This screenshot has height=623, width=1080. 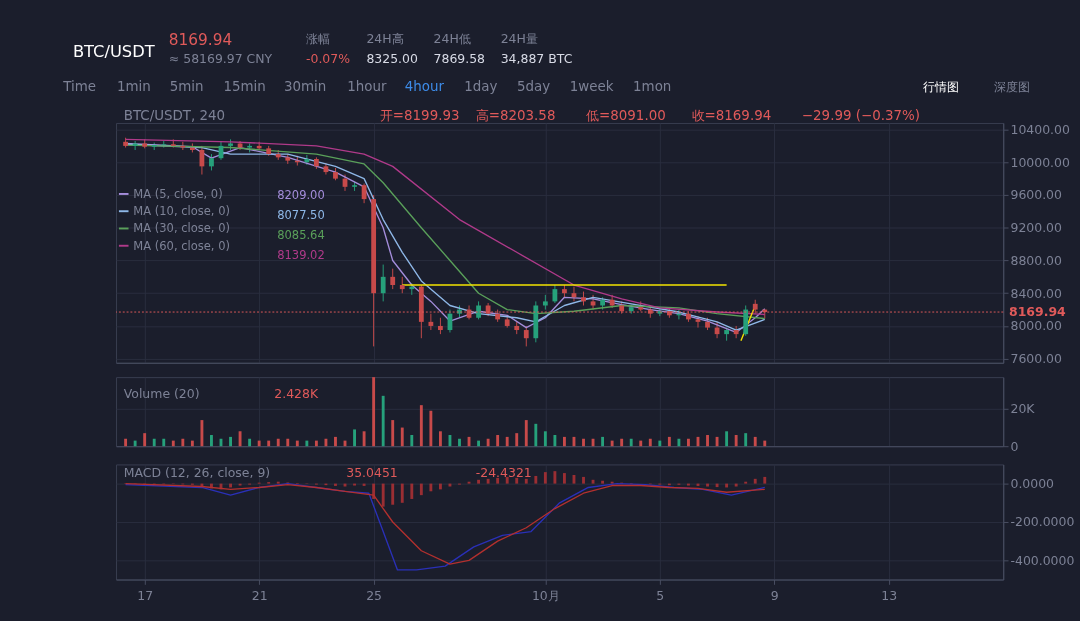 What do you see at coordinates (481, 87) in the screenshot?
I see `text: 1day` at bounding box center [481, 87].